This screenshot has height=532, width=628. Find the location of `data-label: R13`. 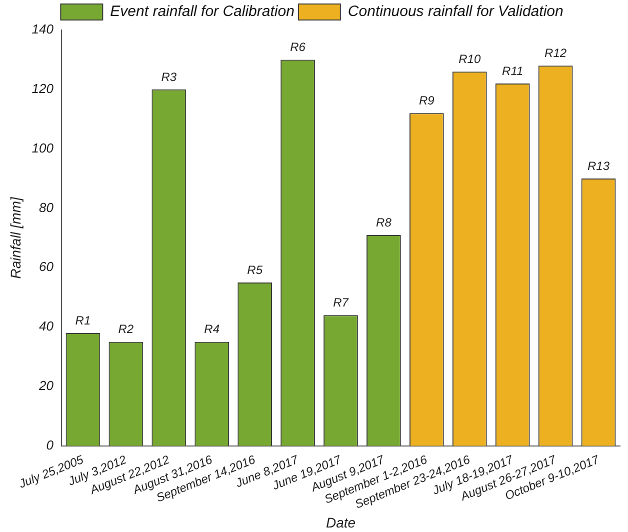

data-label: R13 is located at coordinates (599, 165).